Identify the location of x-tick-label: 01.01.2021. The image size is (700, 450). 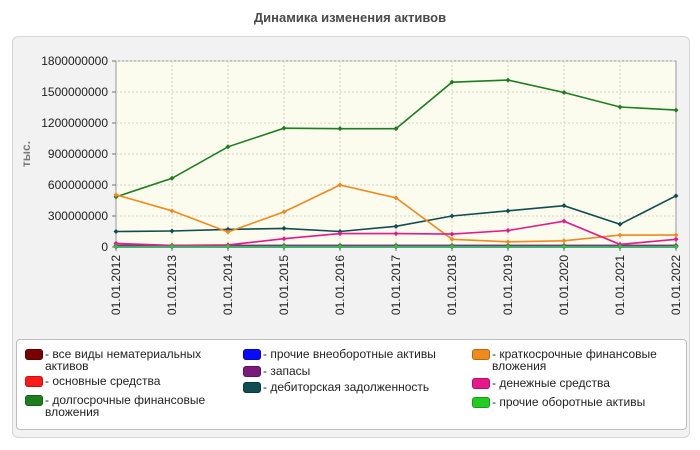
(620, 285).